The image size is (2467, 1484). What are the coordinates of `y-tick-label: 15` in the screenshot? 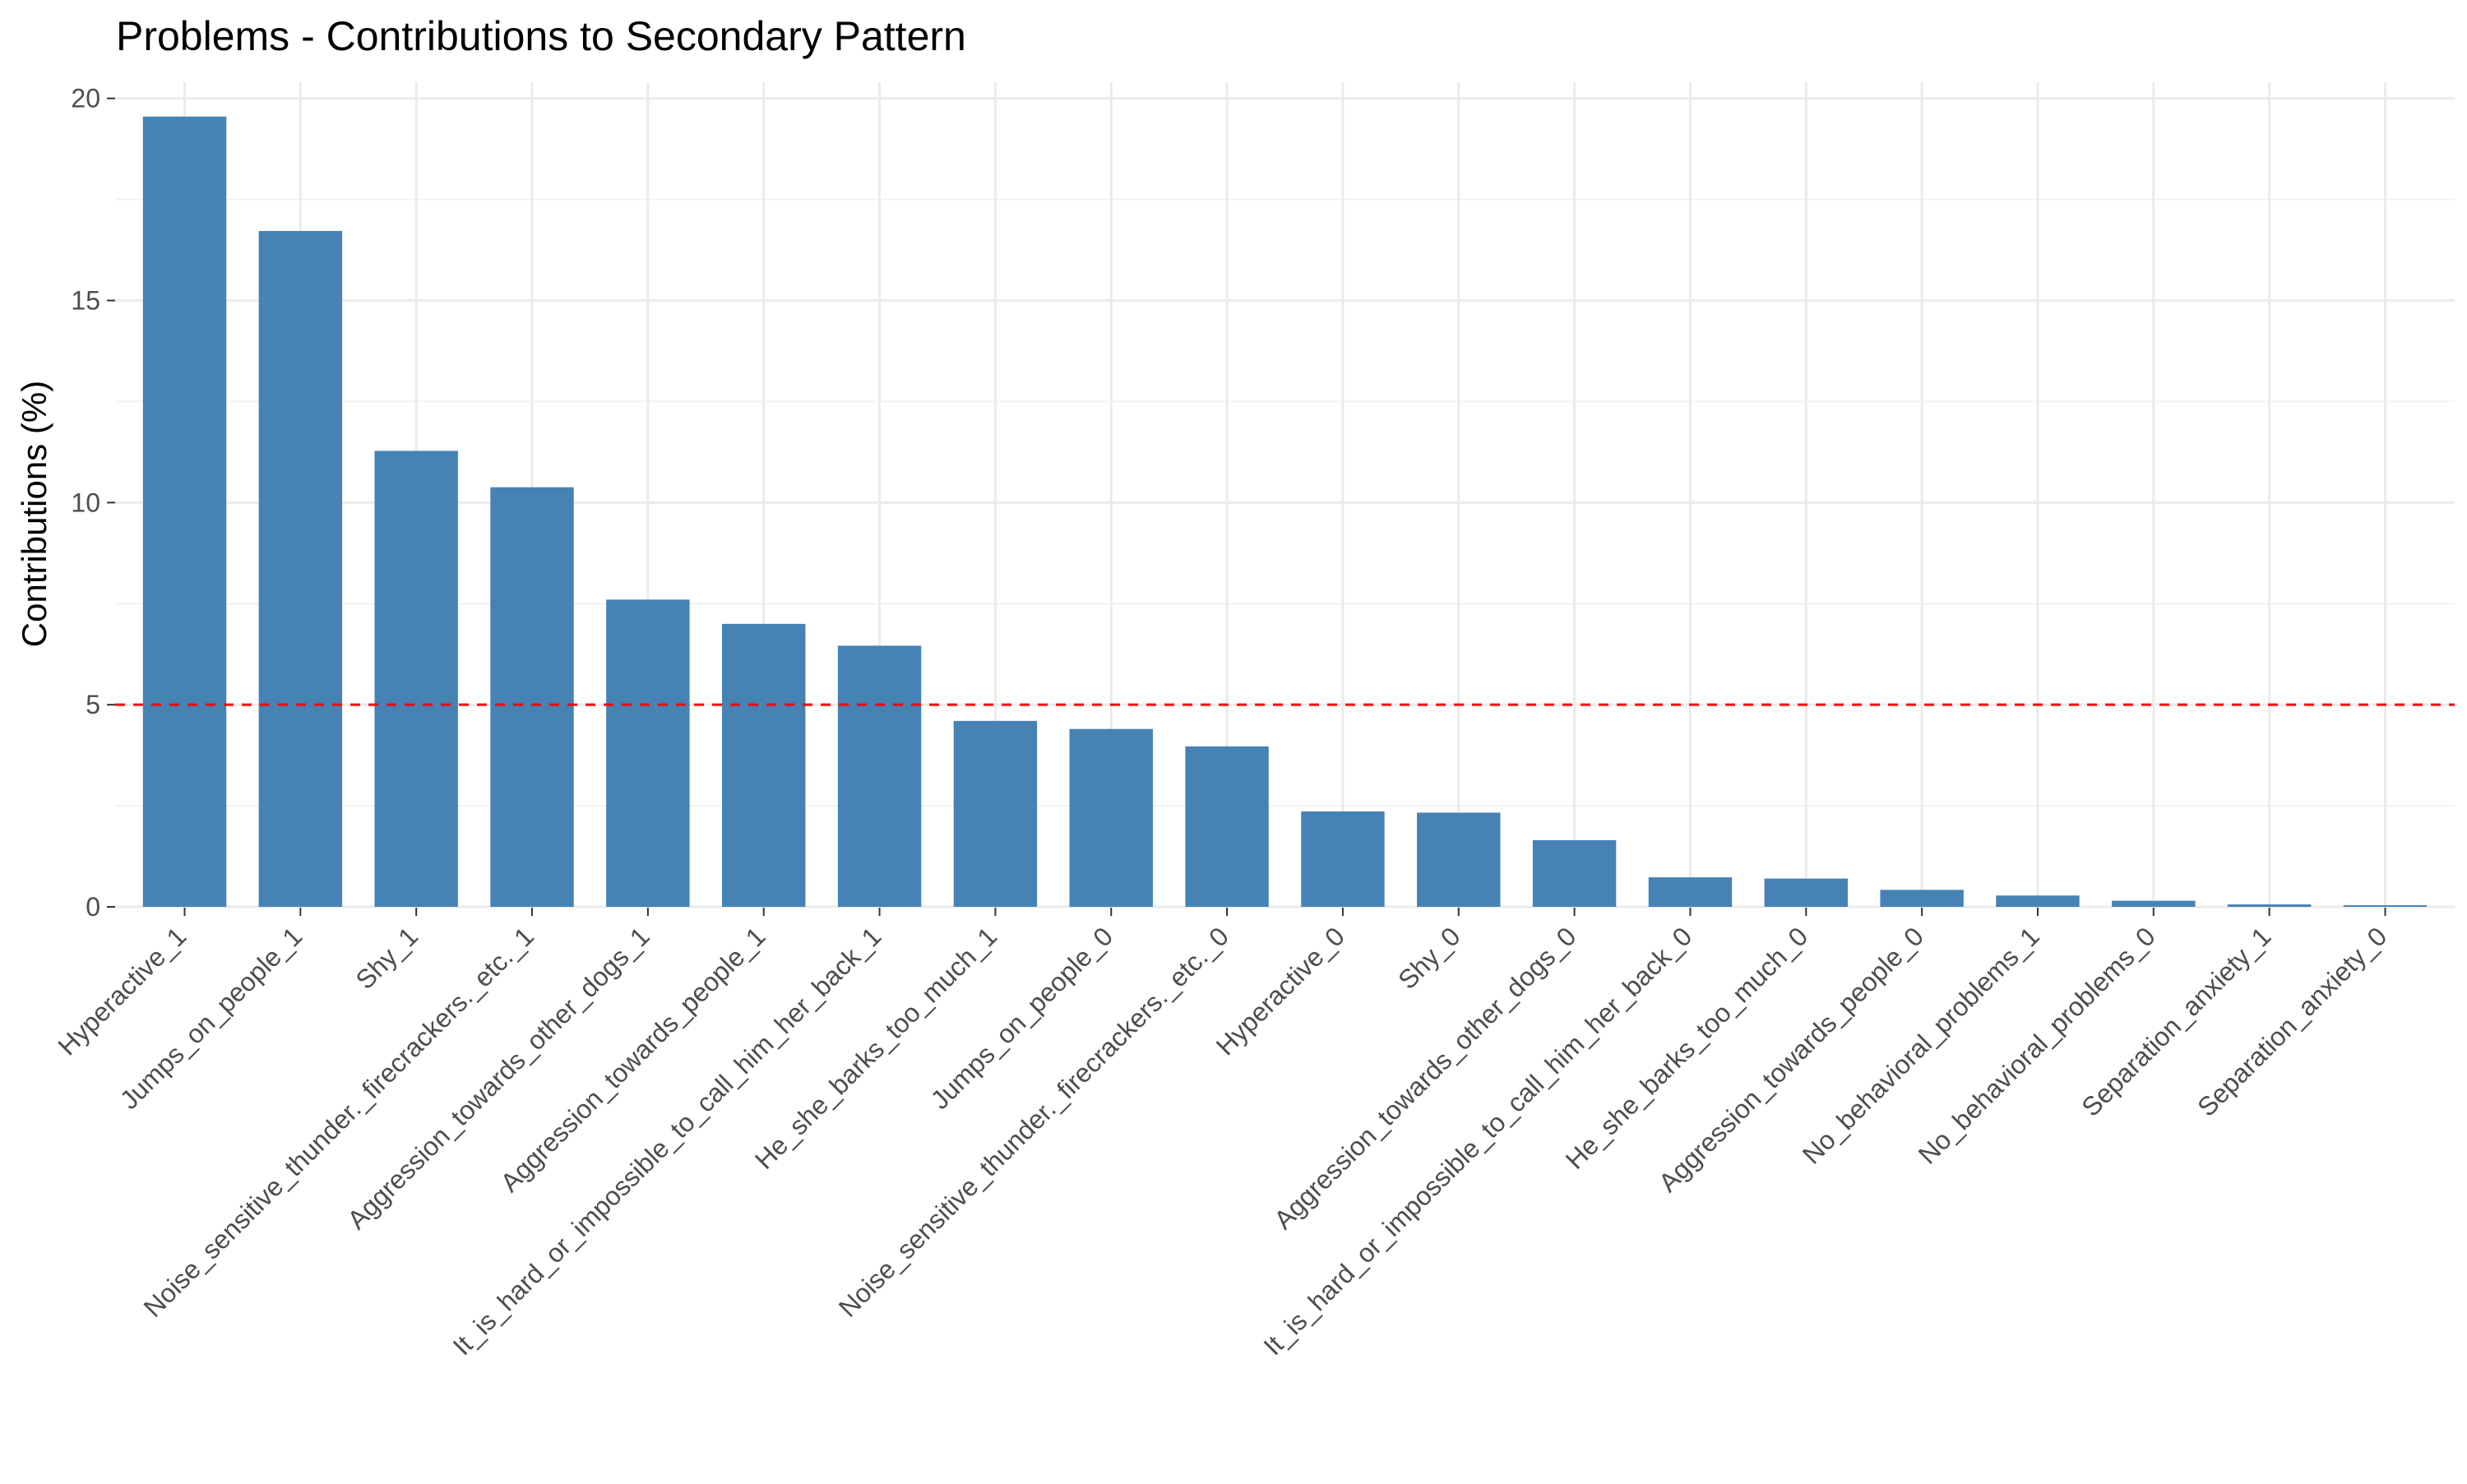 It's located at (86, 301).